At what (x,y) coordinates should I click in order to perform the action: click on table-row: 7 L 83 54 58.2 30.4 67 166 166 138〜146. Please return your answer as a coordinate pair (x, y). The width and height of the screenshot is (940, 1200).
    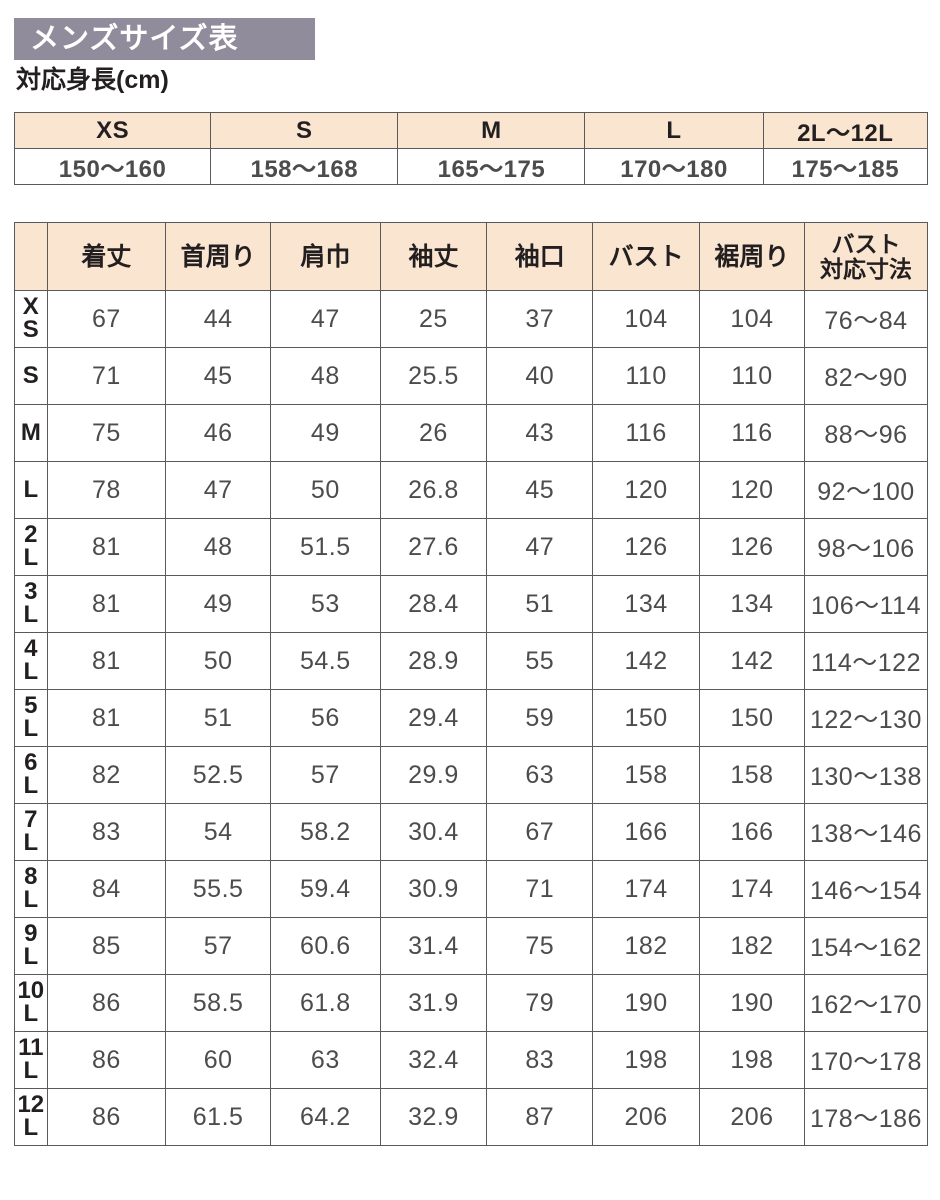
    Looking at the image, I should click on (471, 832).